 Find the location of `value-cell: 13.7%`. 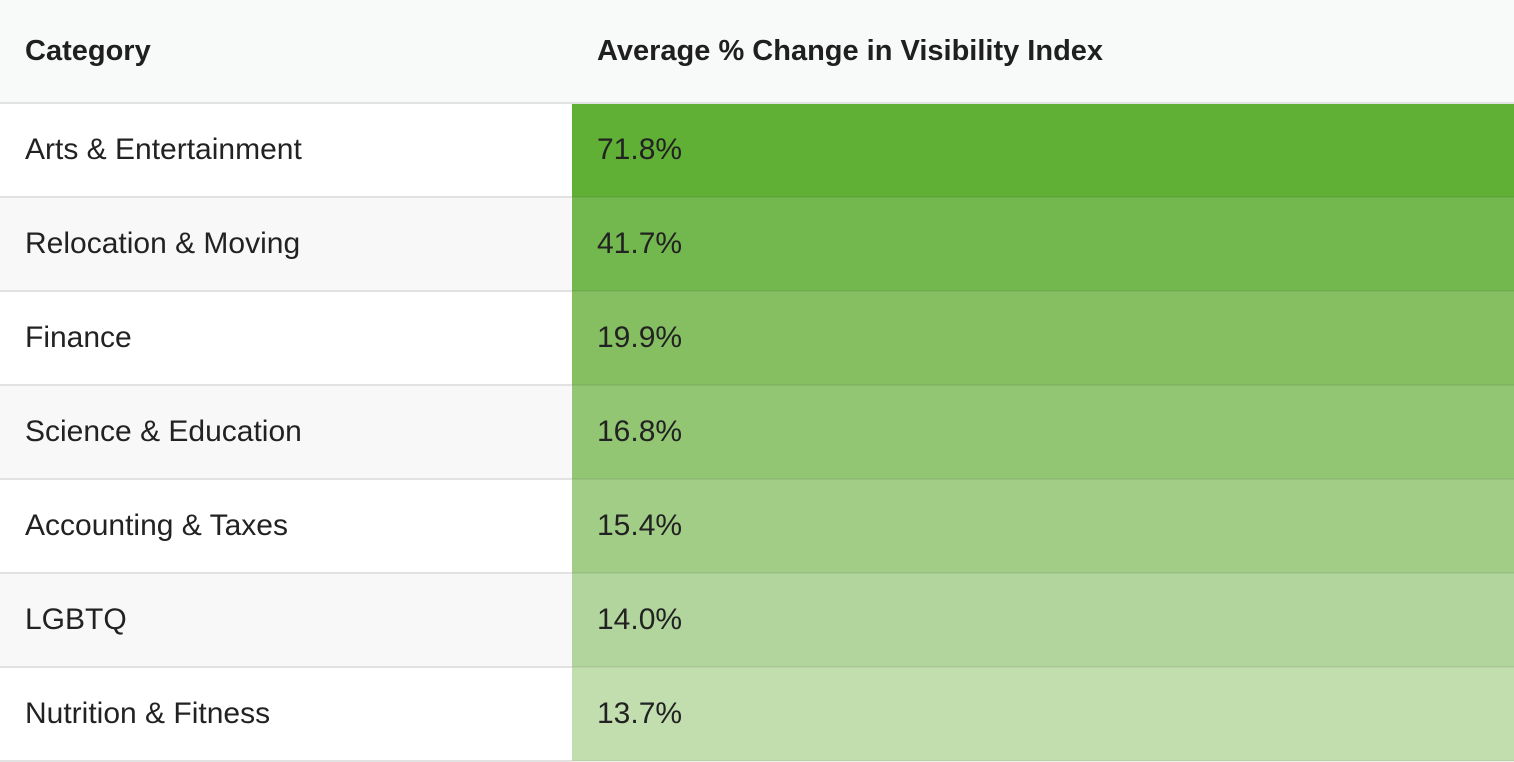

value-cell: 13.7% is located at coordinates (1043, 714).